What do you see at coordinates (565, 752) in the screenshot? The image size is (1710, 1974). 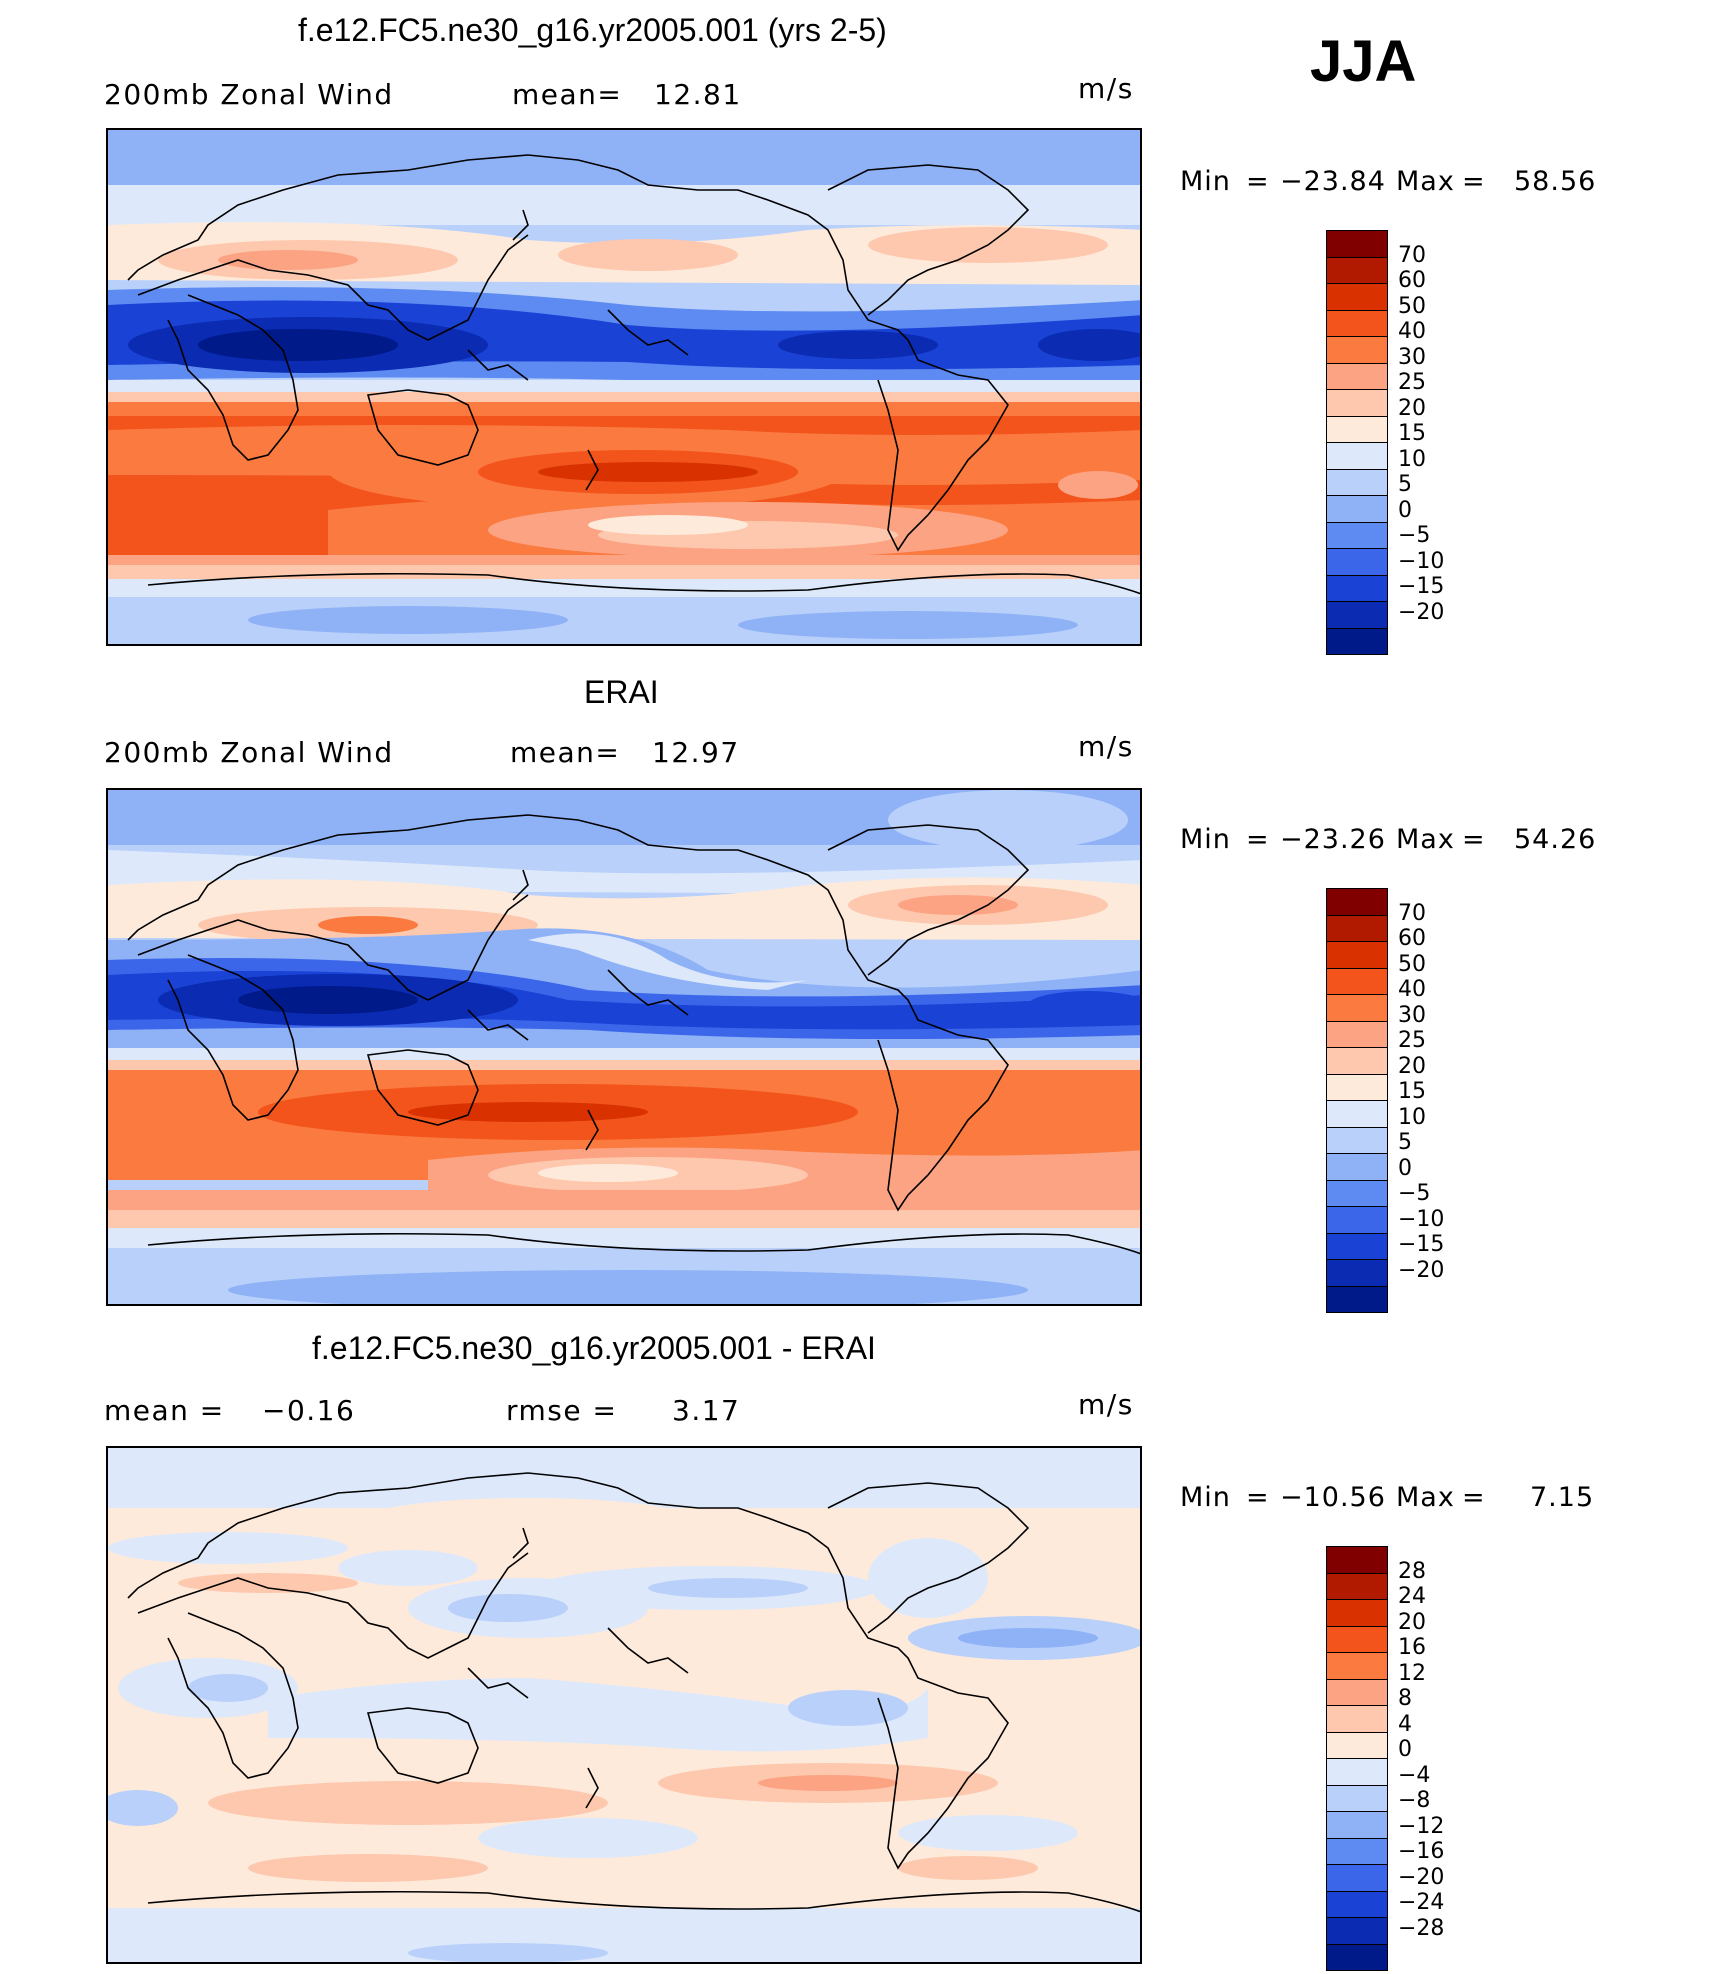 I see `panel-2-mean-label: mean=` at bounding box center [565, 752].